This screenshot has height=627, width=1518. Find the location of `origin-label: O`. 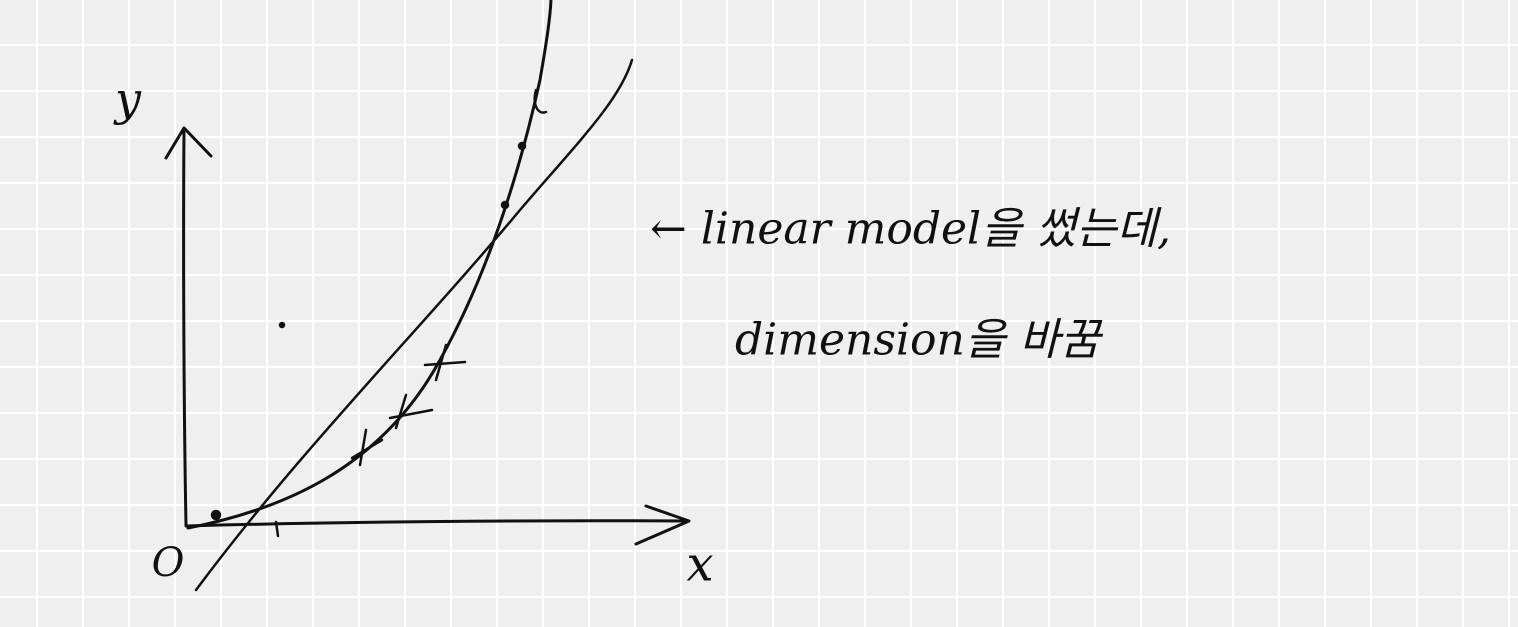

origin-label: O is located at coordinates (168, 563).